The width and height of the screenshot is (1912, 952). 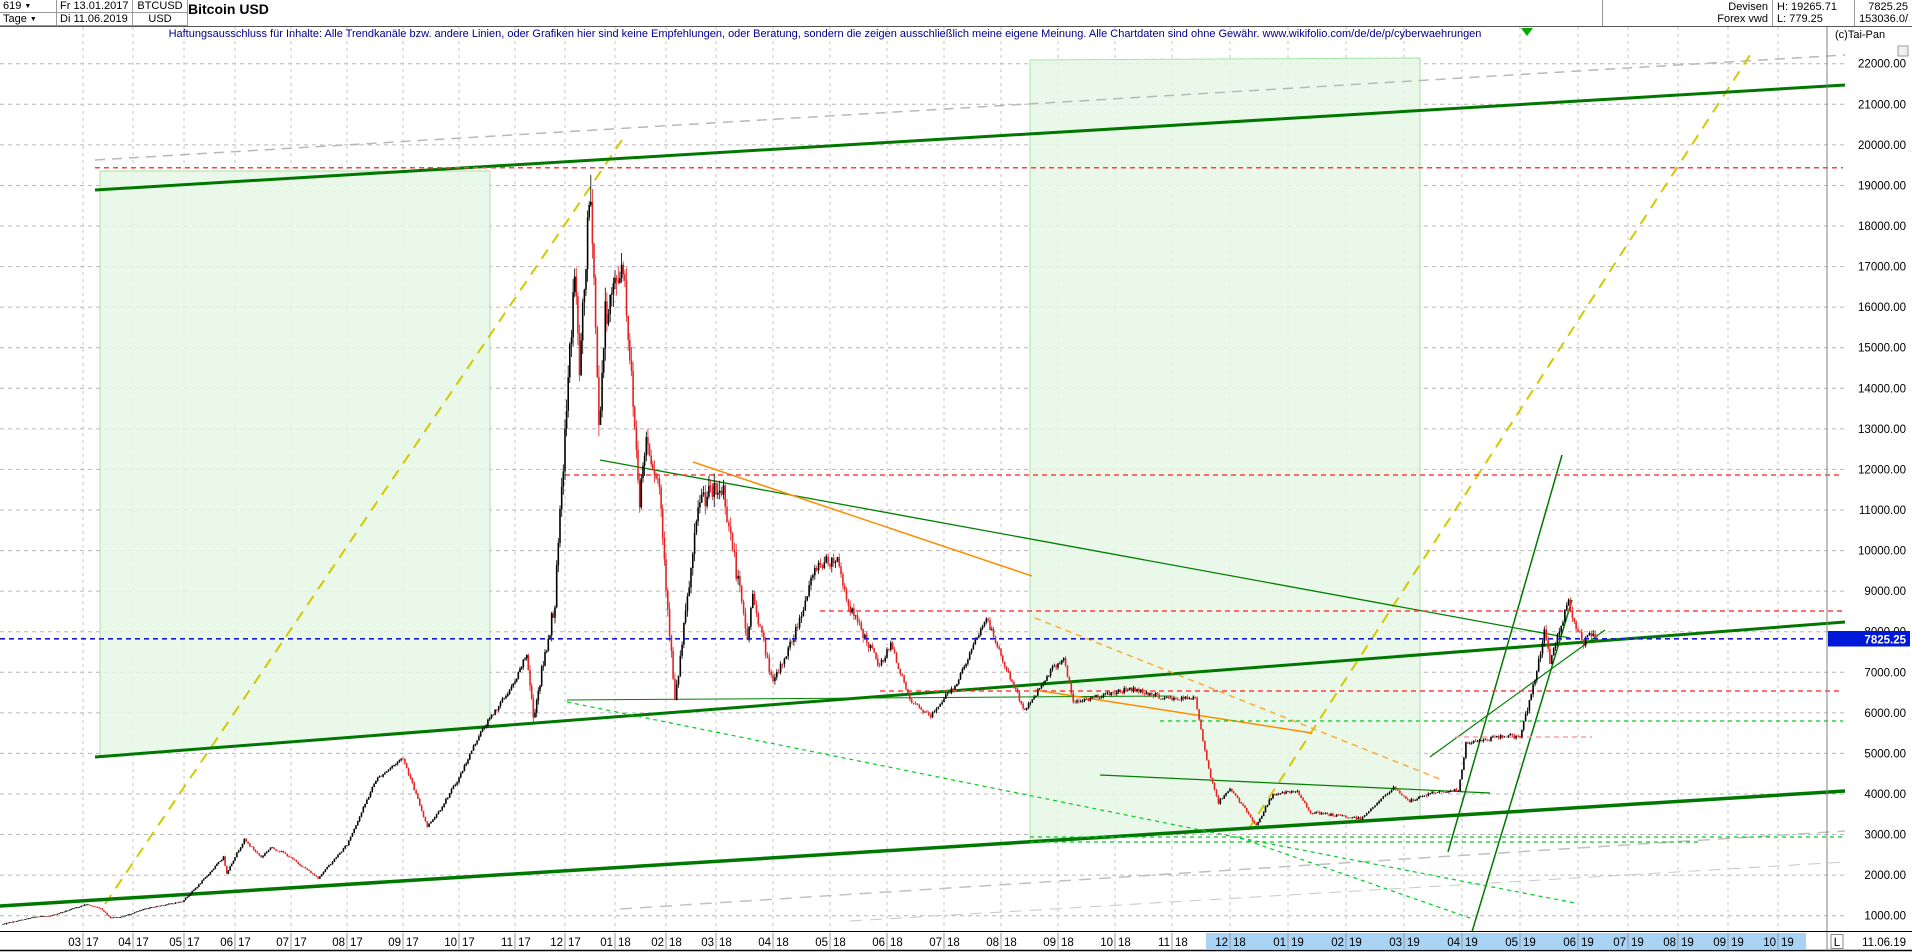 I want to click on last-price-tag, so click(x=1869, y=639).